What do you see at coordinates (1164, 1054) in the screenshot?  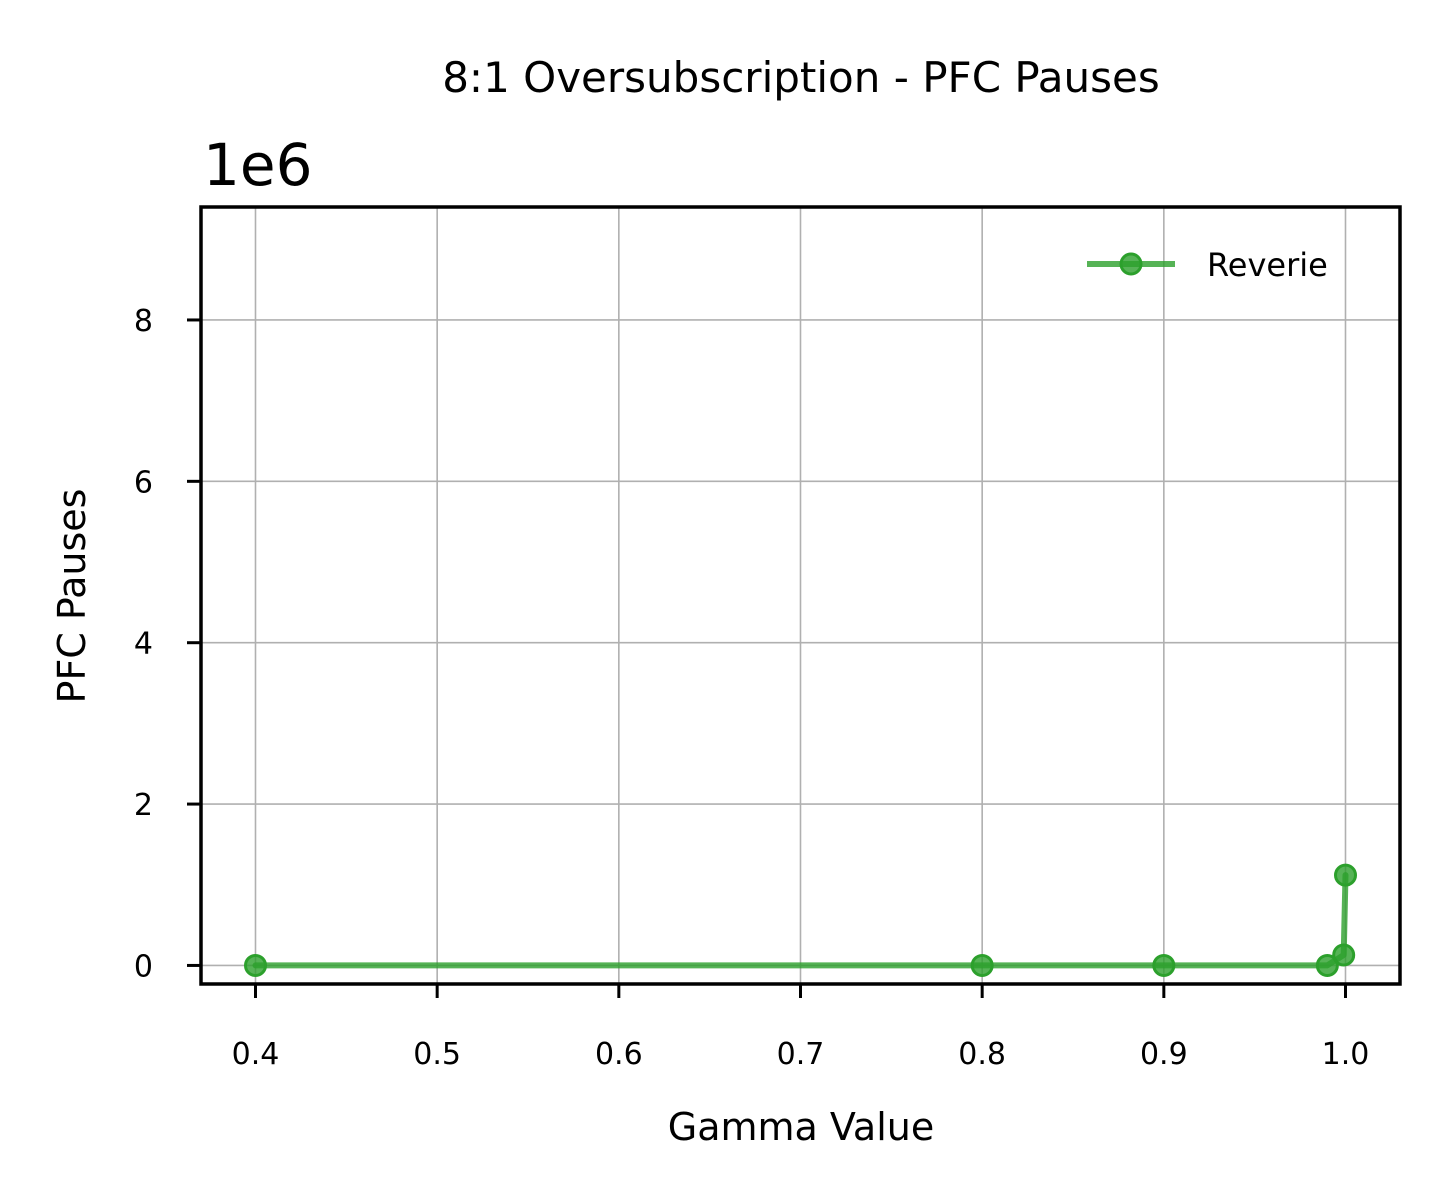 I see `x-tick-label: 0.9` at bounding box center [1164, 1054].